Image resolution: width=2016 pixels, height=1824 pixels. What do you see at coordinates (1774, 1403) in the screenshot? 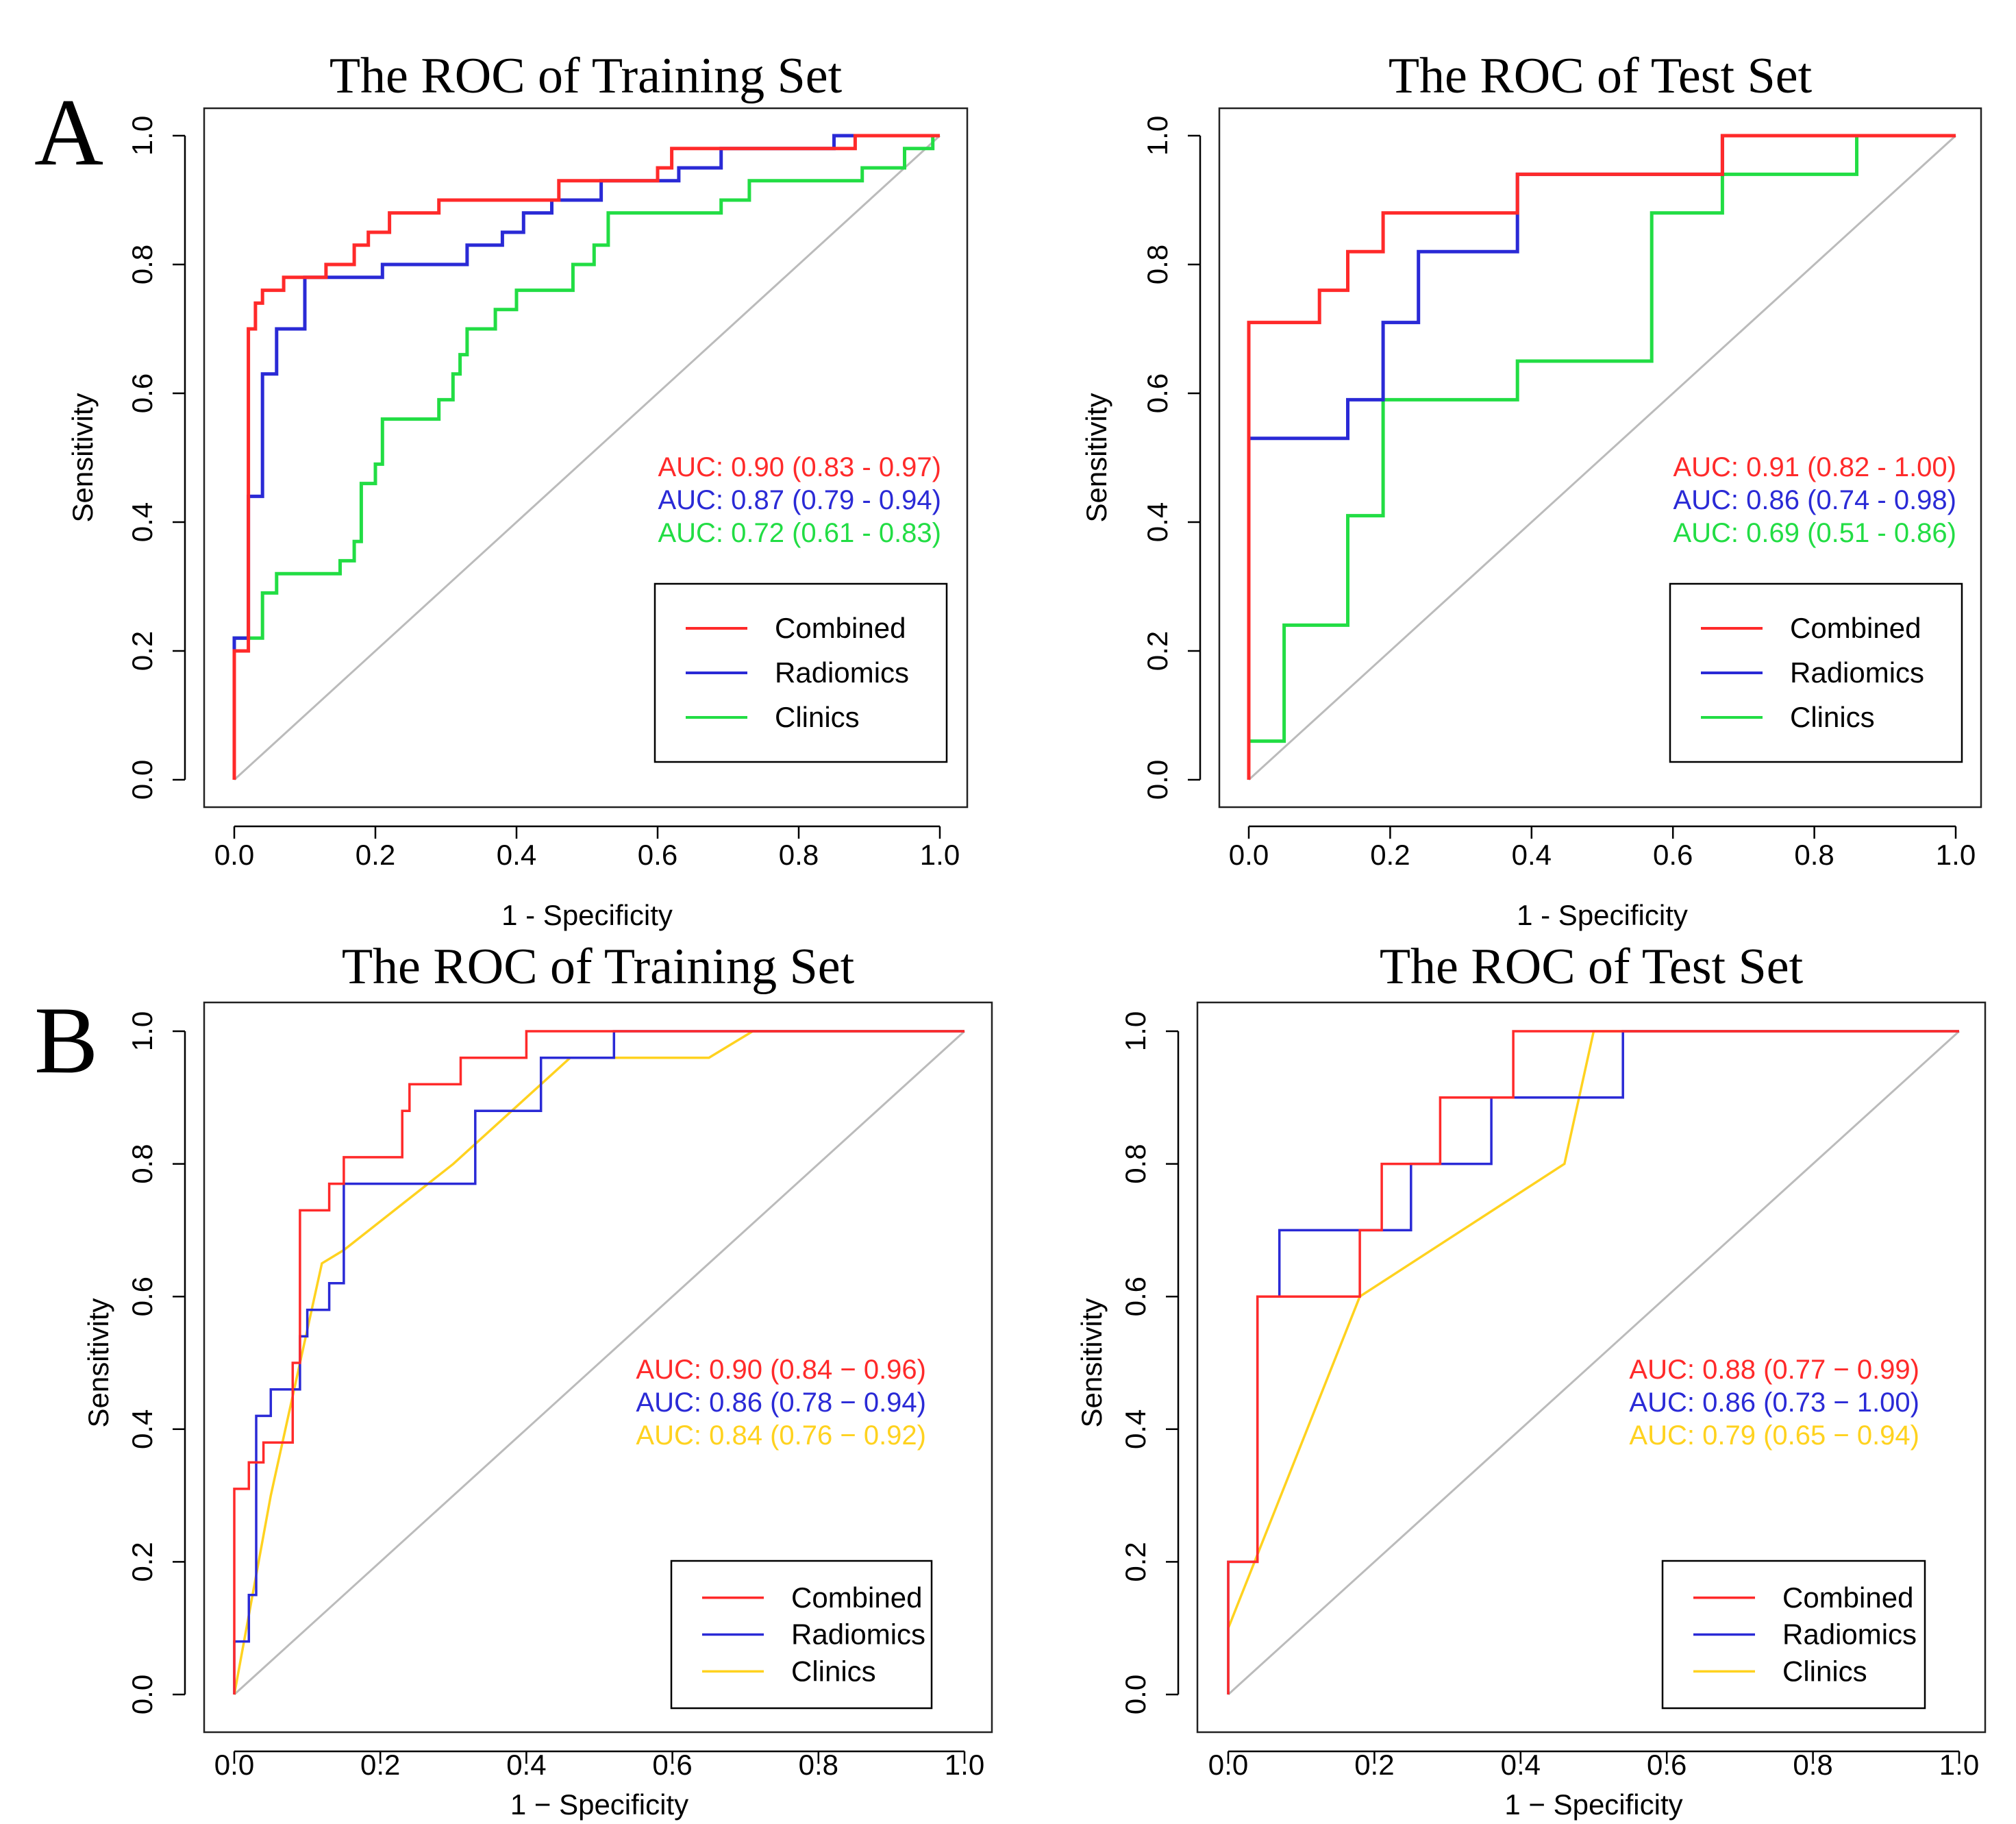
I see `auc-label: AUC: 0.86 (0.73 − 1.00)` at bounding box center [1774, 1403].